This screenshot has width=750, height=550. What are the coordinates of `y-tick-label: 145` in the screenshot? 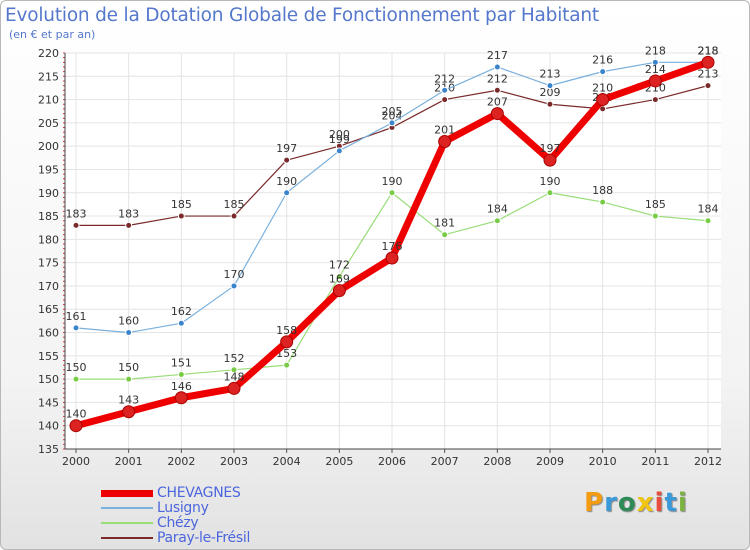 It's located at (48, 402).